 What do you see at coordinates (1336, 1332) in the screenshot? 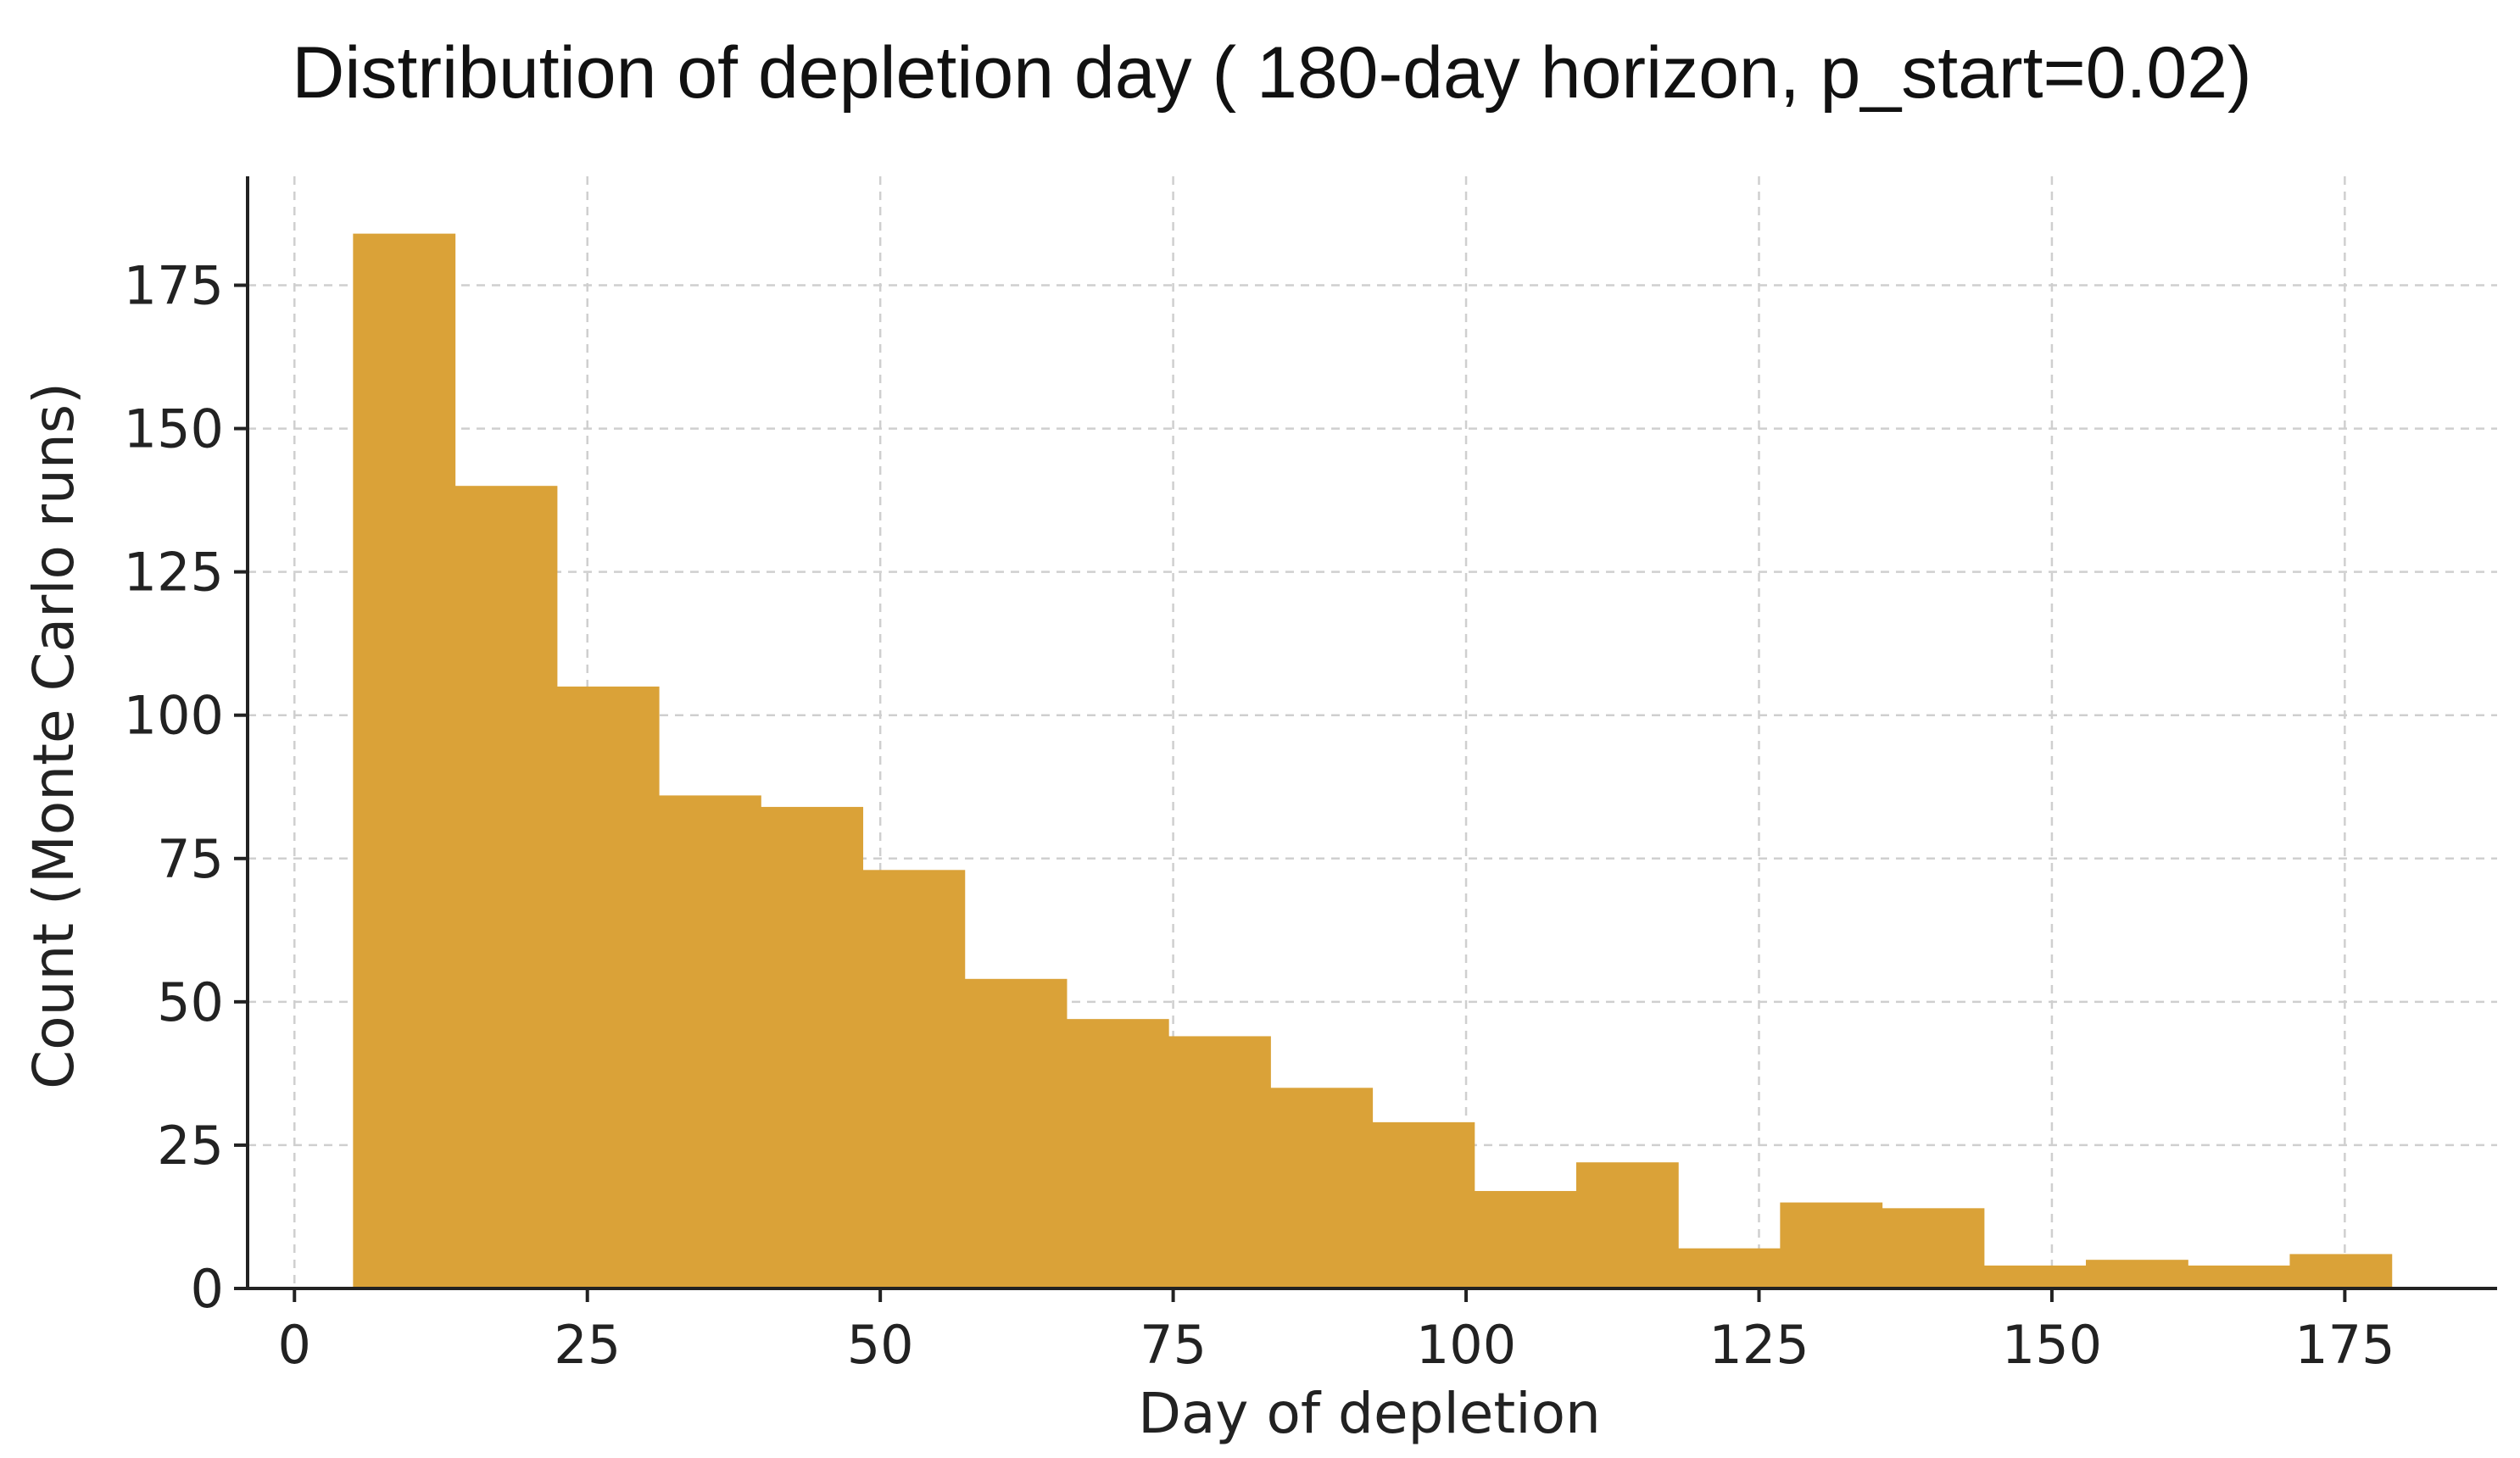
I see `x-axis-ticks: 0 25 50 75 100 125 150 175` at bounding box center [1336, 1332].